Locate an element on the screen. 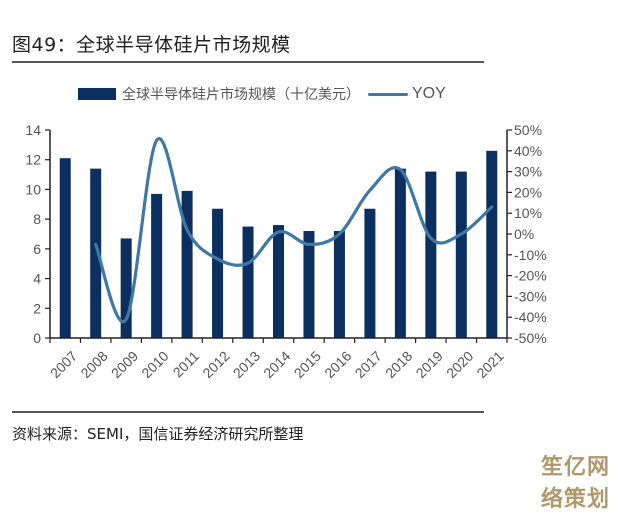  x-tick-label: 2010 is located at coordinates (154, 364).